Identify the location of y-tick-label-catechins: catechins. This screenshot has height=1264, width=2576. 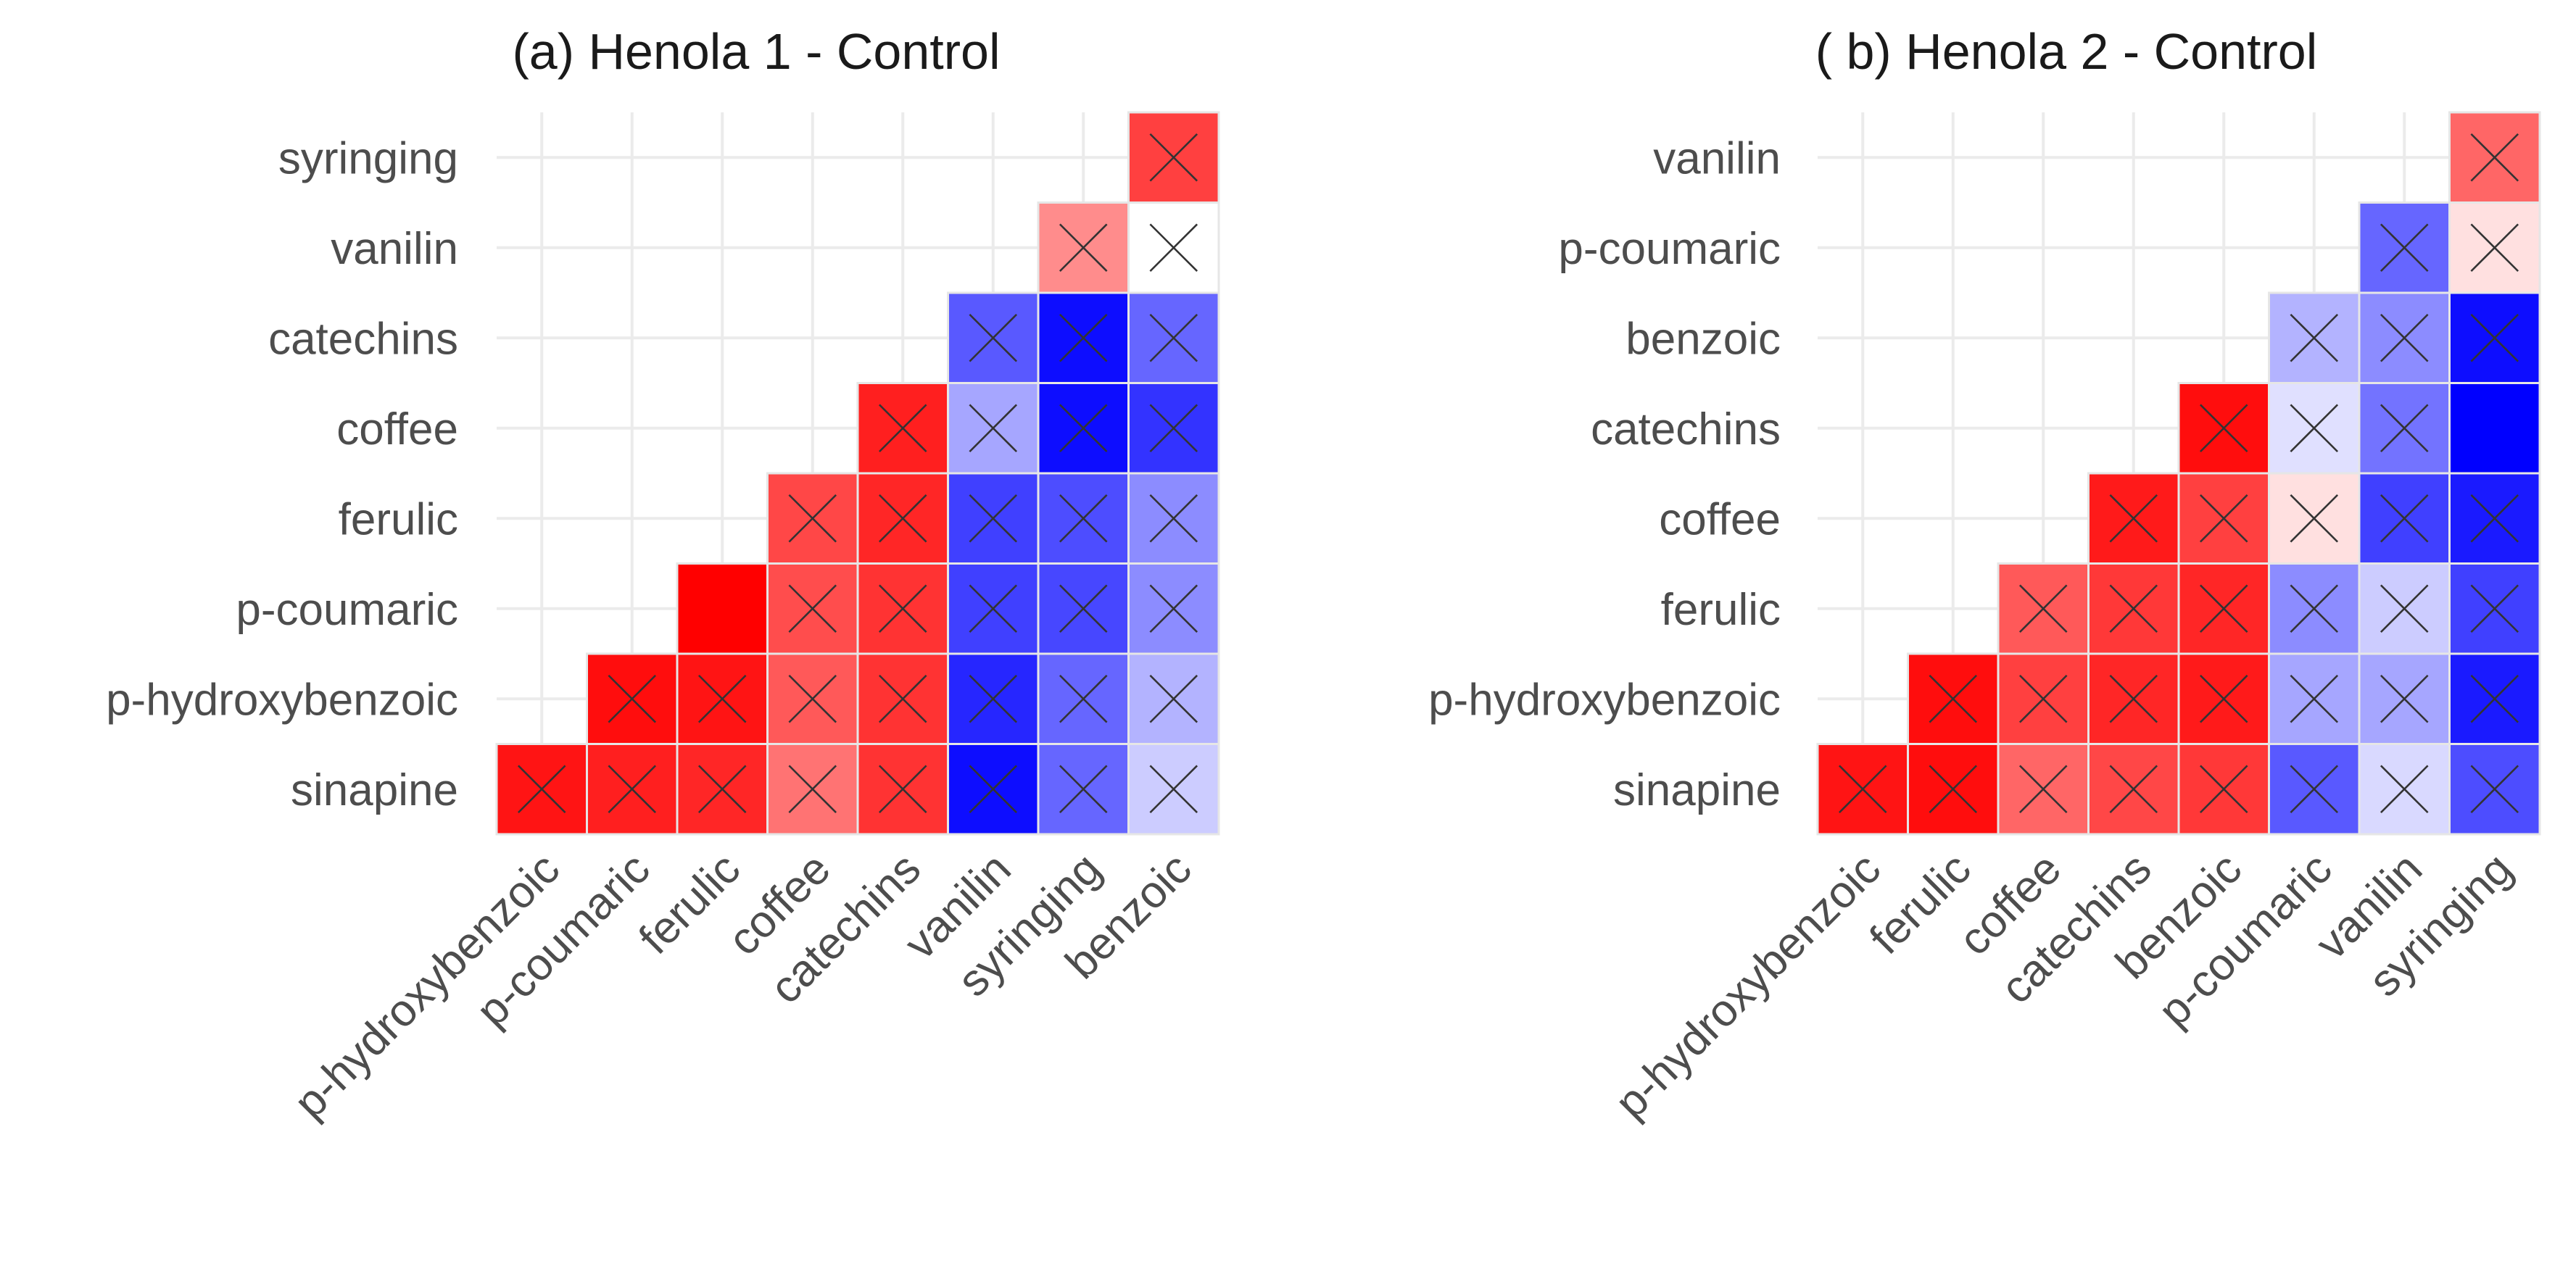
(363, 339).